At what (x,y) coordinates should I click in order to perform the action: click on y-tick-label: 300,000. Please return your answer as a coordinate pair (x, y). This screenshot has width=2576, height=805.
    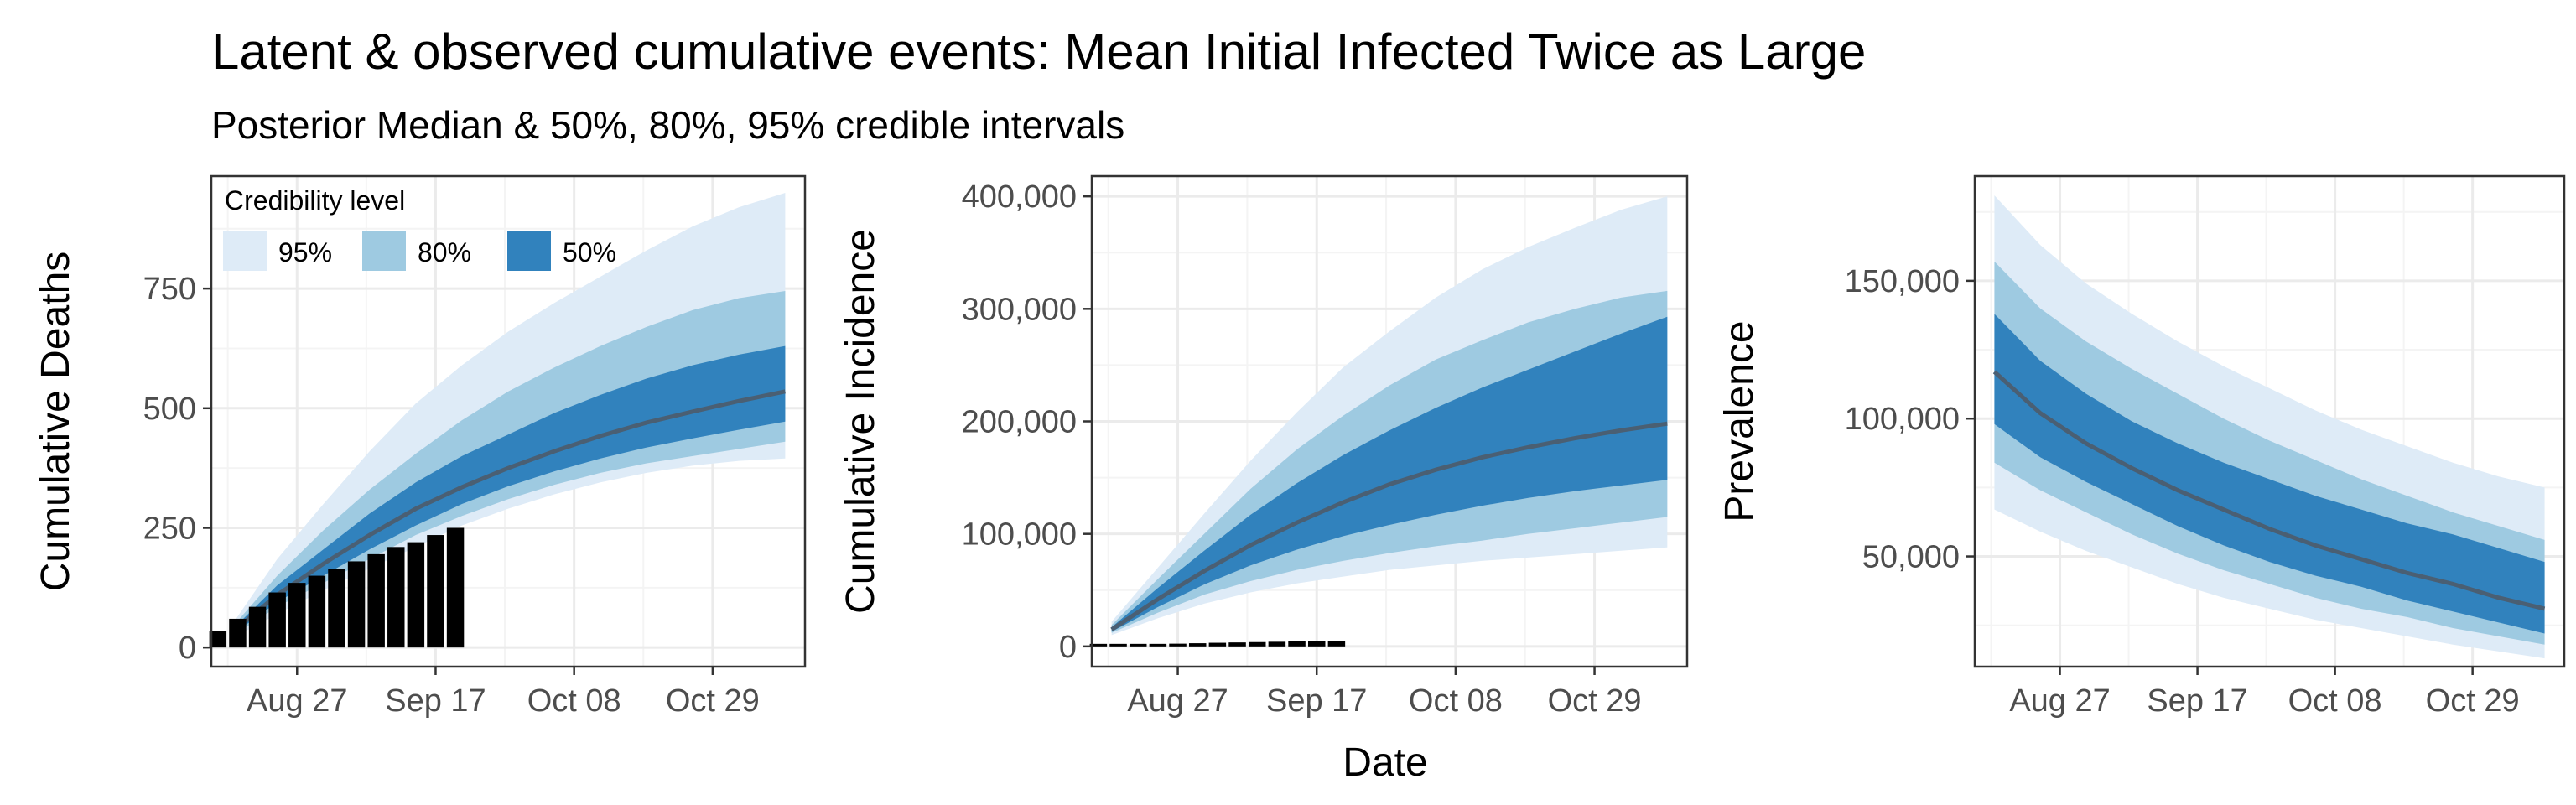
    Looking at the image, I should click on (1019, 309).